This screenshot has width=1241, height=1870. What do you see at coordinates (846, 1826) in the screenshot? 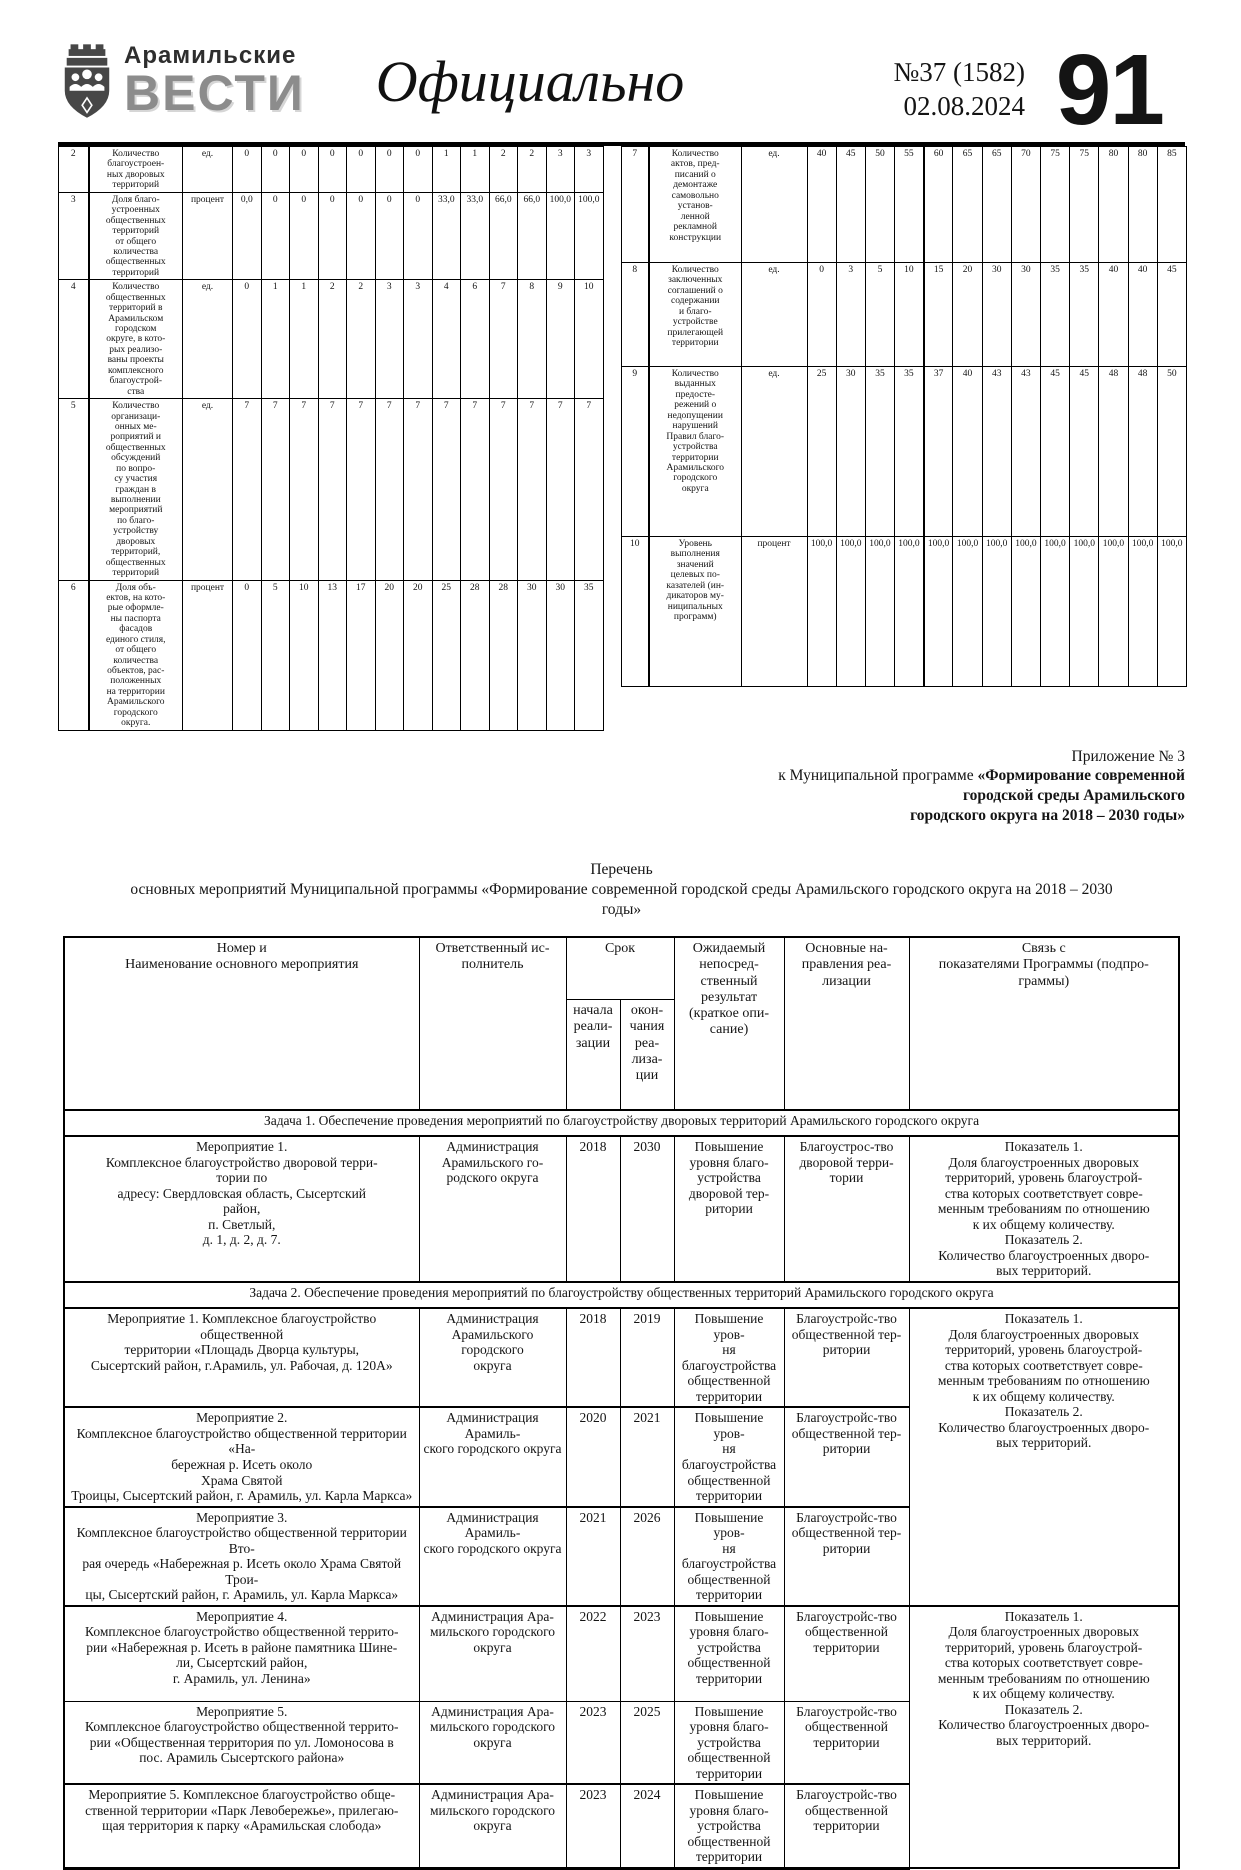
I see `event-directions: Благоустройс-тво общественной территории` at bounding box center [846, 1826].